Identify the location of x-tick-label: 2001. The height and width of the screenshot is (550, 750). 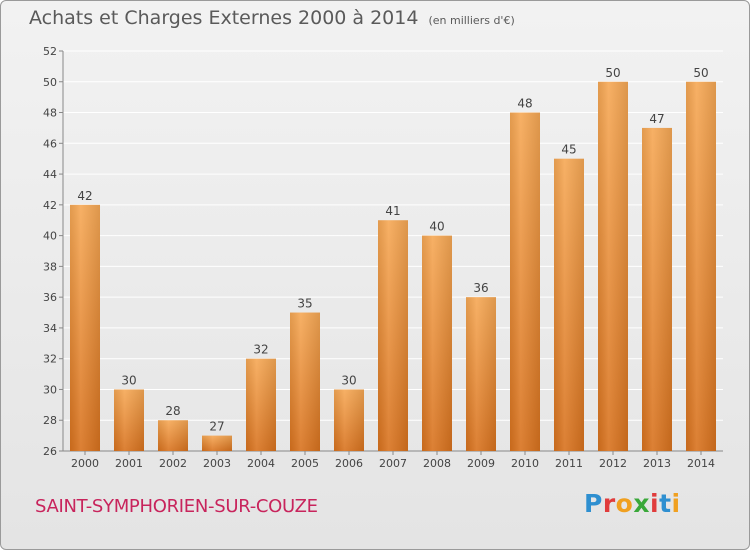
(129, 463).